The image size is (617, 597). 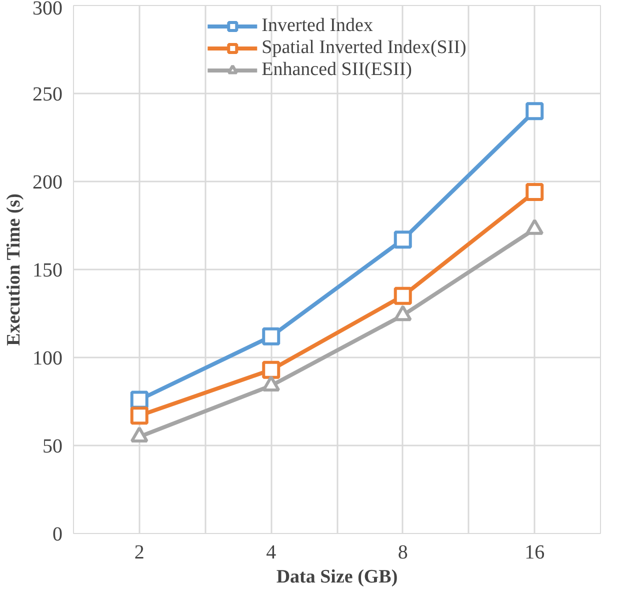 What do you see at coordinates (47, 359) in the screenshot?
I see `y-tick-label: 100` at bounding box center [47, 359].